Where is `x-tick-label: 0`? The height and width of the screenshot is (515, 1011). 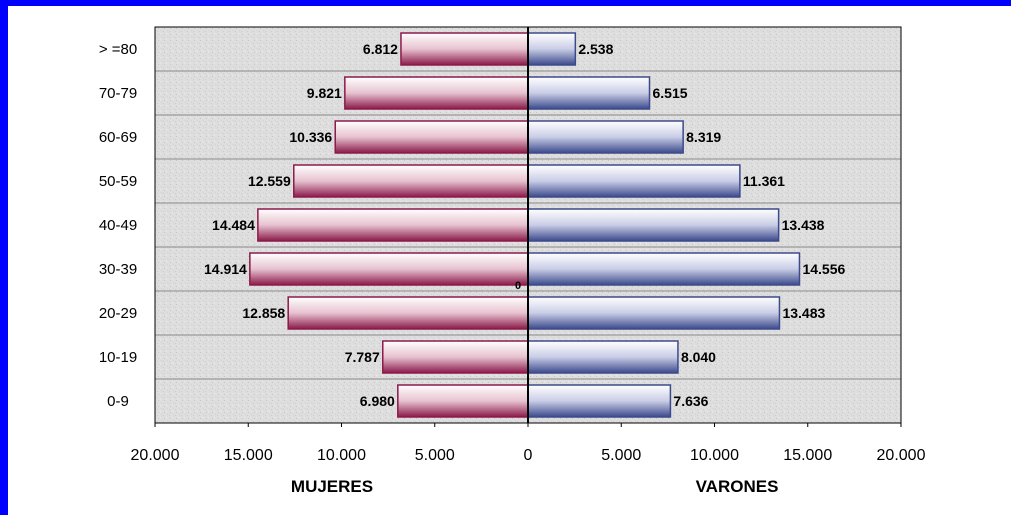
x-tick-label: 0 is located at coordinates (528, 455).